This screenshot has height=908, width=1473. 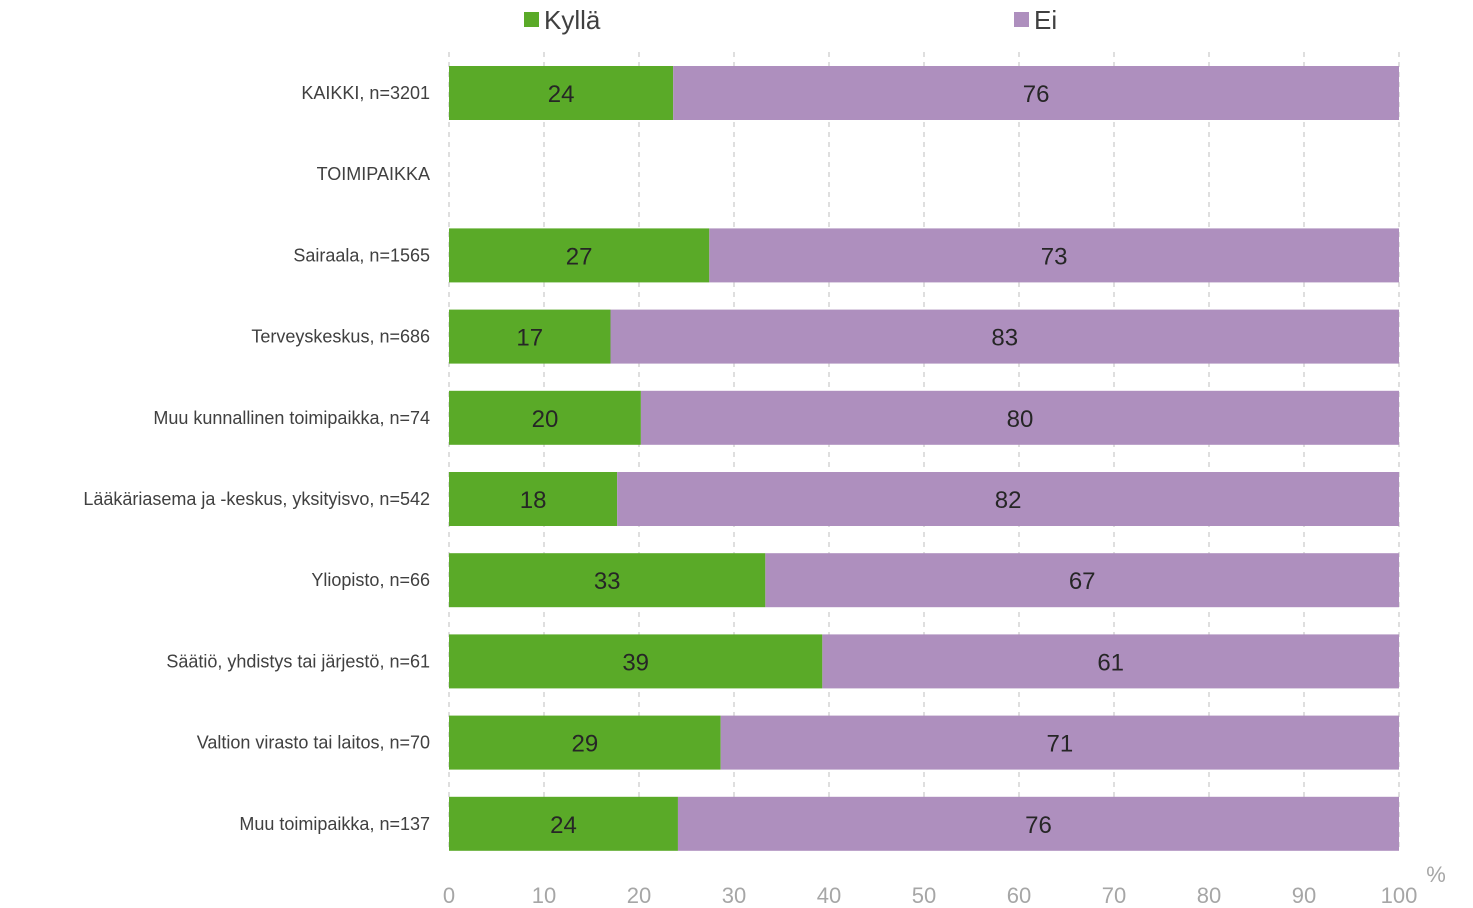 What do you see at coordinates (924, 895) in the screenshot?
I see `x-tick-label: 50` at bounding box center [924, 895].